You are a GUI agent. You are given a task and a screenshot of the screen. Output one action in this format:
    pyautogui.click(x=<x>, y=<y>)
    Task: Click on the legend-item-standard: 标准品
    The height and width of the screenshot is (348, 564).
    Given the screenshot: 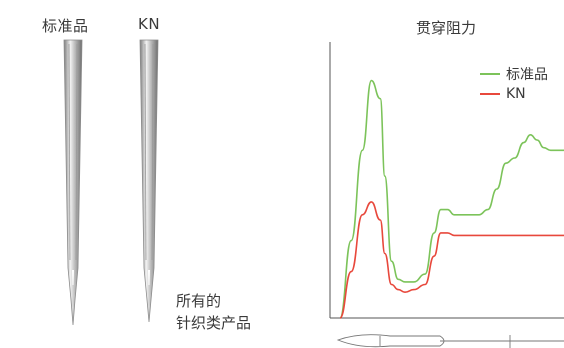 What is the action you would take?
    pyautogui.click(x=514, y=74)
    